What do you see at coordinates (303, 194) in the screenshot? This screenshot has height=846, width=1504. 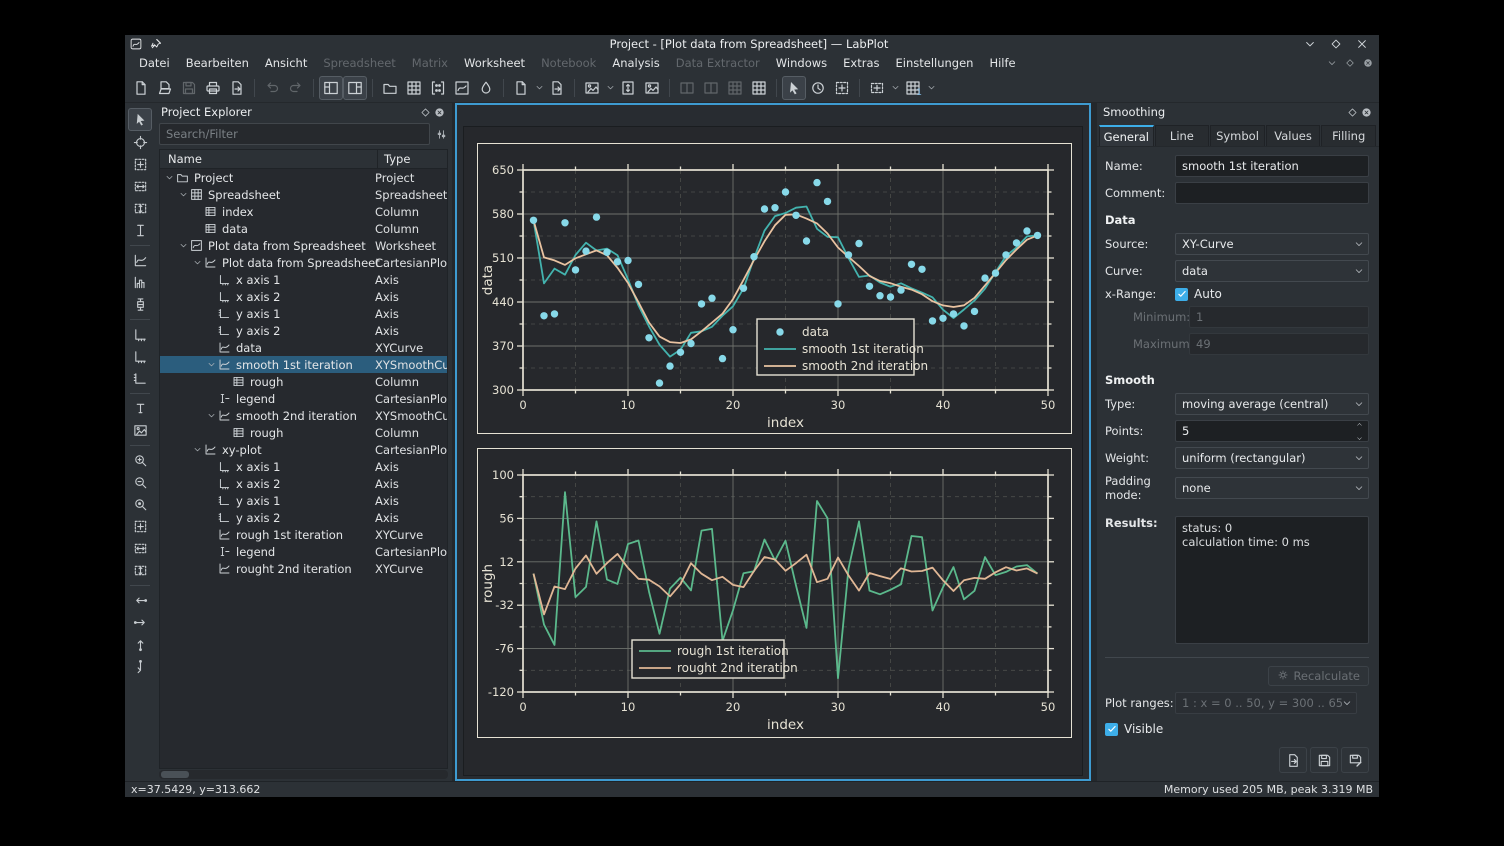 I see `tree-row-spreadsheet: Spreadsheet Spreadsheet` at bounding box center [303, 194].